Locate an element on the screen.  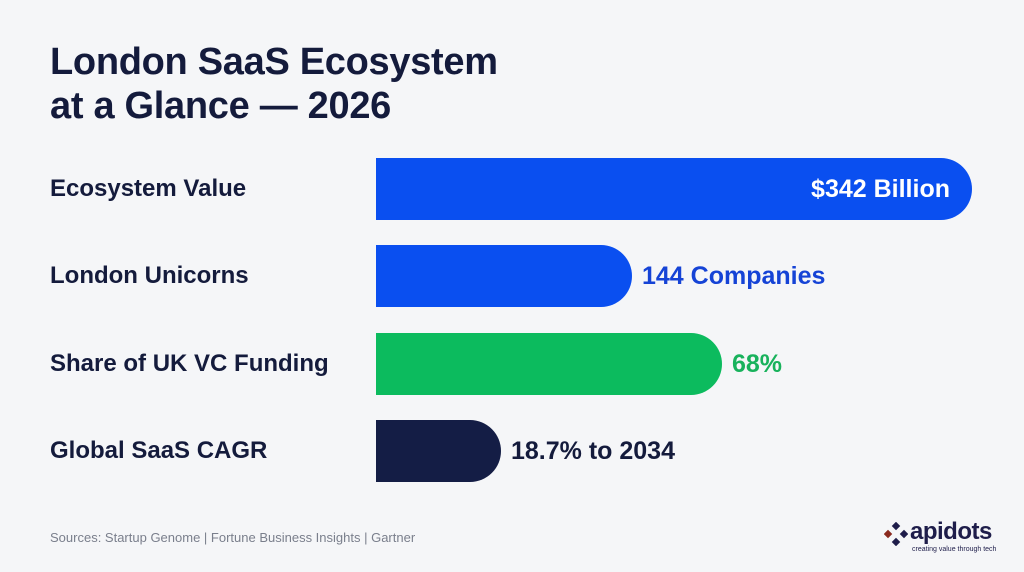
logo-tagline: creating value through tech is located at coordinates (954, 549).